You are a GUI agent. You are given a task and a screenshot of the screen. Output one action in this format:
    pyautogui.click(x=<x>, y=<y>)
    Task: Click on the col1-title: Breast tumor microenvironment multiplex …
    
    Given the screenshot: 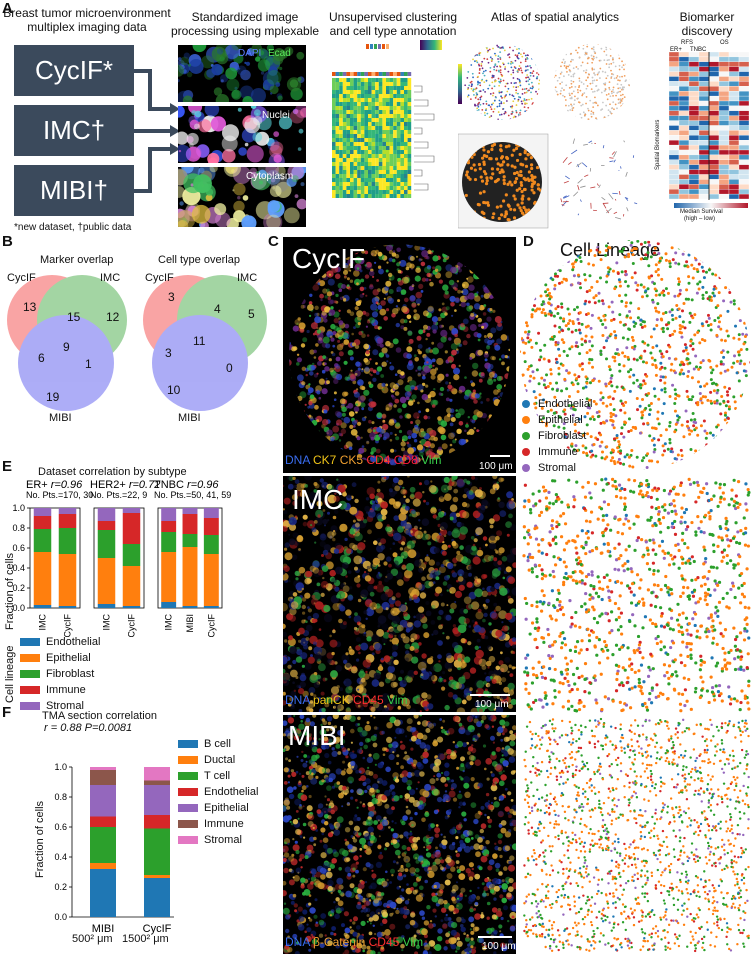 What is the action you would take?
    pyautogui.click(x=87, y=20)
    